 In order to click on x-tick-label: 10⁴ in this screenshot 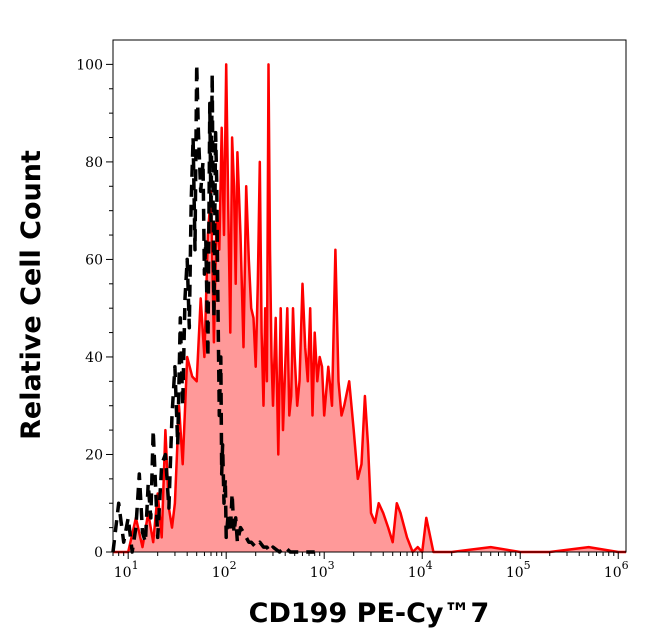, I will do `click(420, 570)`.